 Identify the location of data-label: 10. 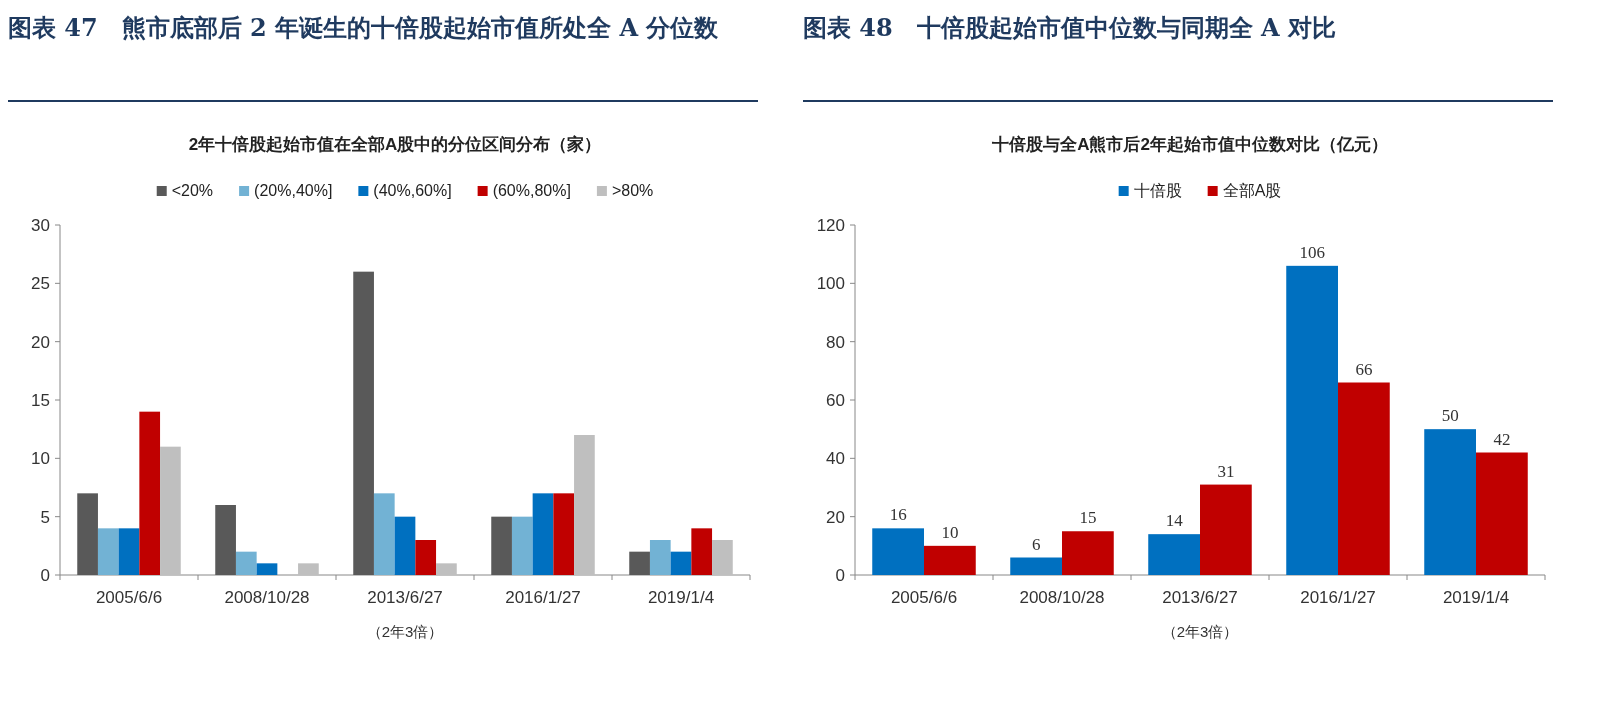
(950, 532).